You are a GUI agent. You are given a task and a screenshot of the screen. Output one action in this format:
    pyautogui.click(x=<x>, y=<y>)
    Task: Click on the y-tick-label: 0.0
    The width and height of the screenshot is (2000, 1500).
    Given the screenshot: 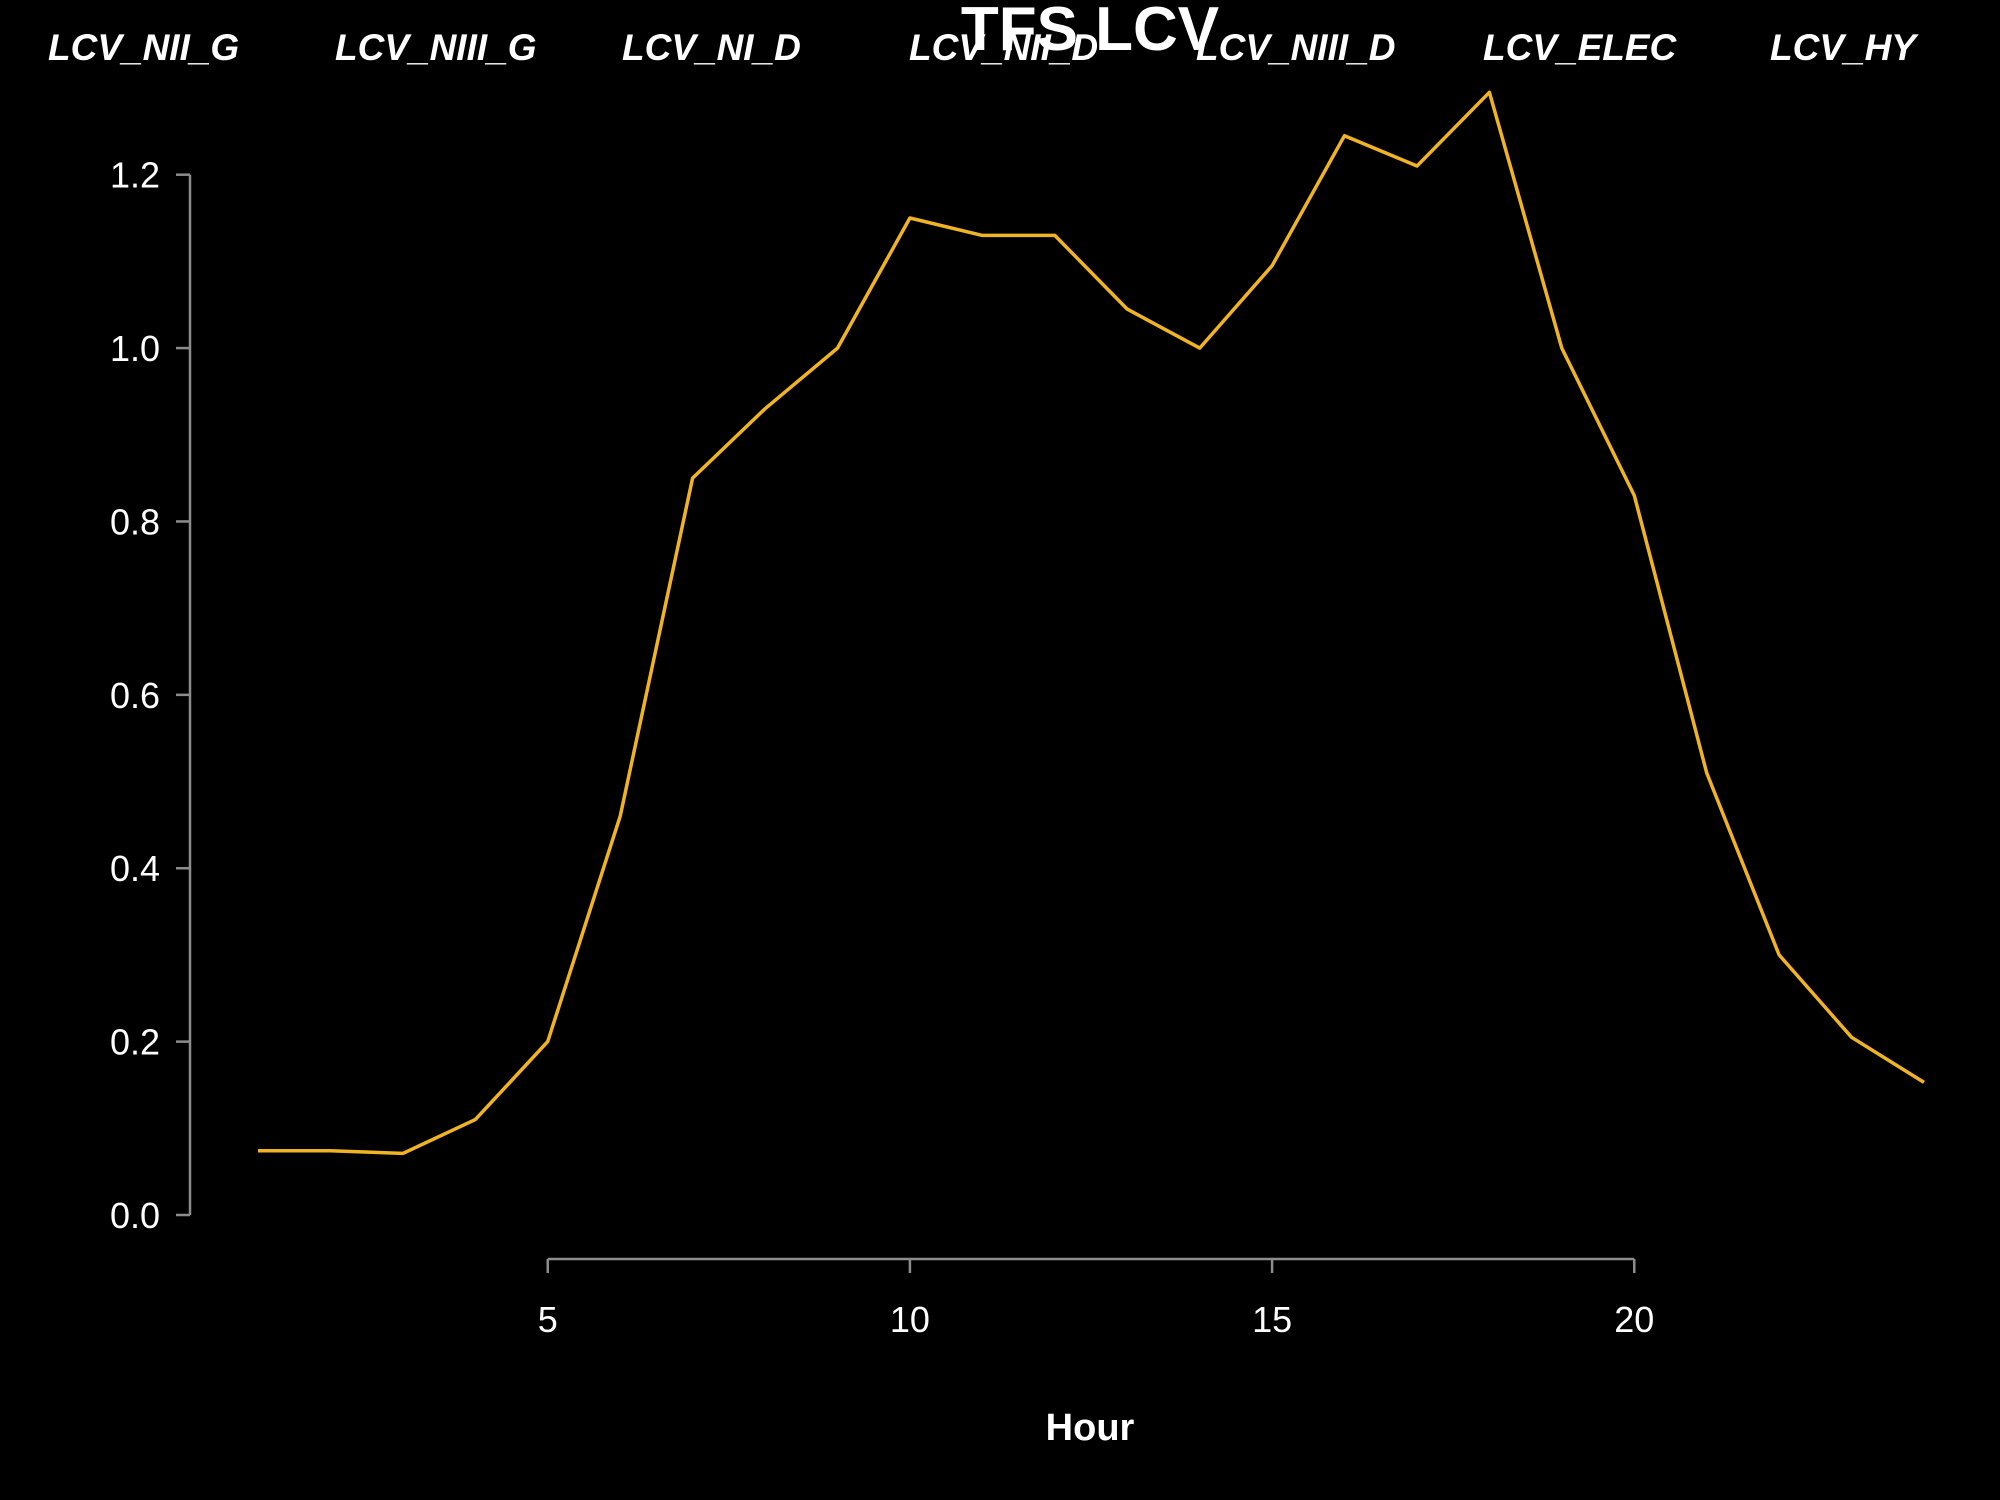 What is the action you would take?
    pyautogui.click(x=135, y=1215)
    